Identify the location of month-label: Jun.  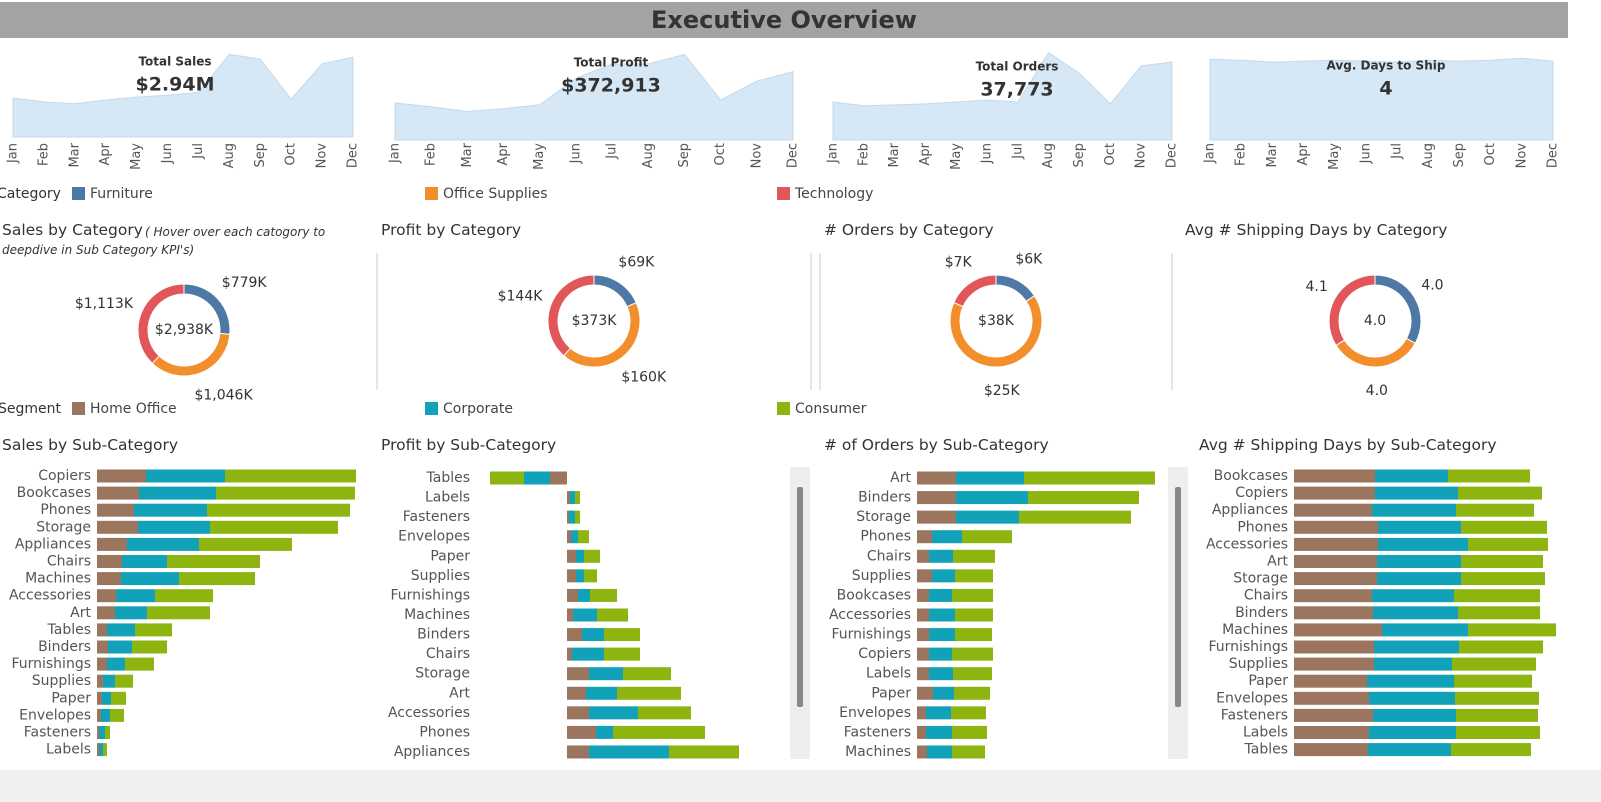
(575, 153).